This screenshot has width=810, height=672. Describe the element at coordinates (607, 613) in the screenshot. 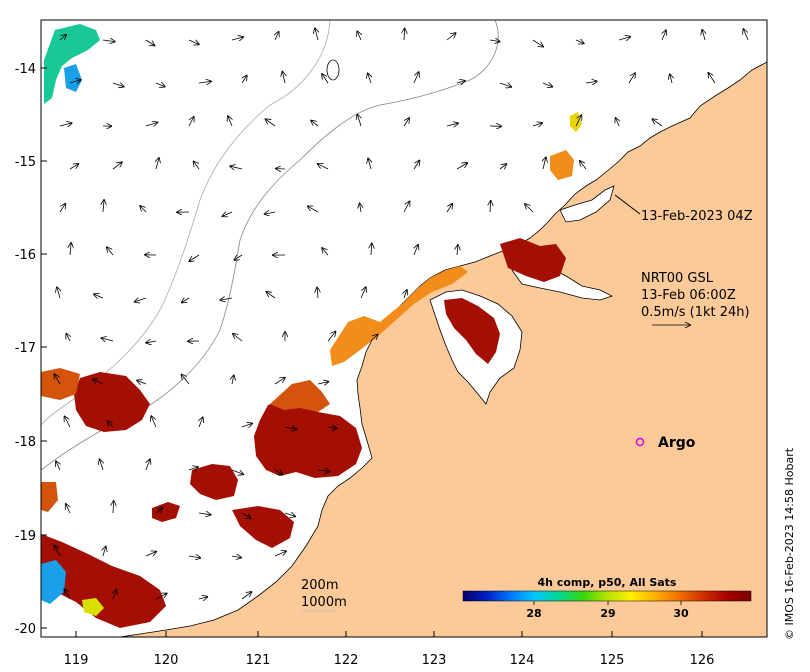

I see `colorbar-tick-label: 29` at that location.